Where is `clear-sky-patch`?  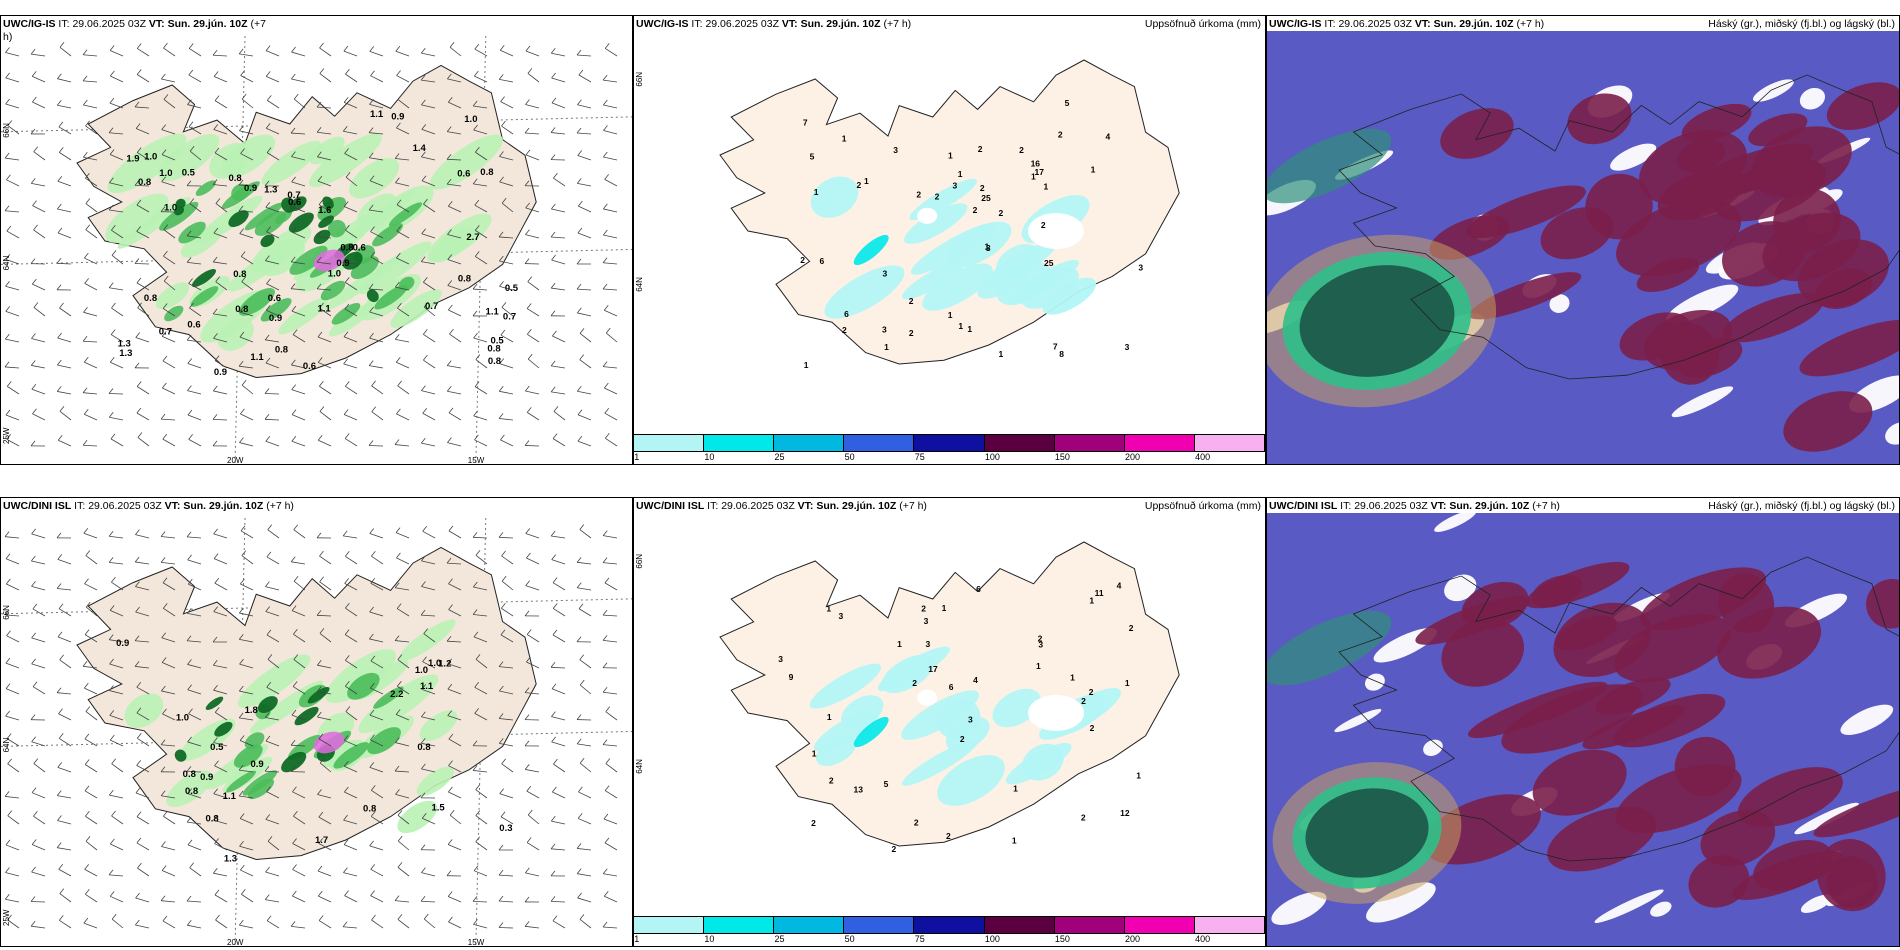
clear-sky-patch is located at coordinates (1702, 402).